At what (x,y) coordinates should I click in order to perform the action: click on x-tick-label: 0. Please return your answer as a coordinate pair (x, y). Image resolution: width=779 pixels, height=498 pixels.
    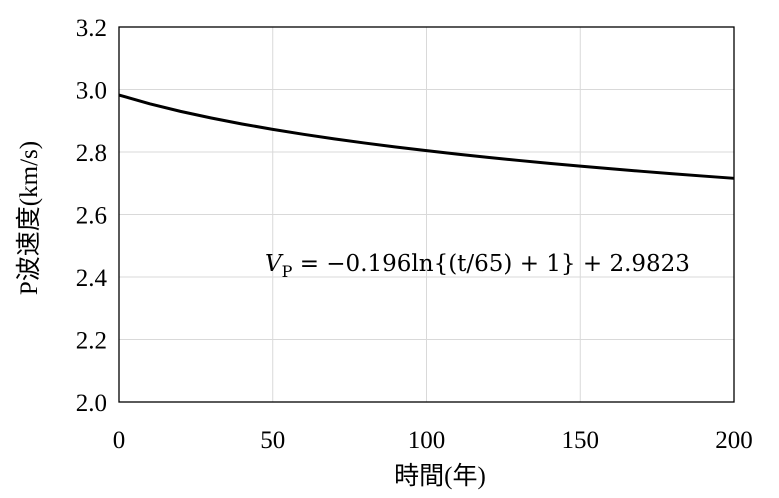
    Looking at the image, I should click on (119, 440).